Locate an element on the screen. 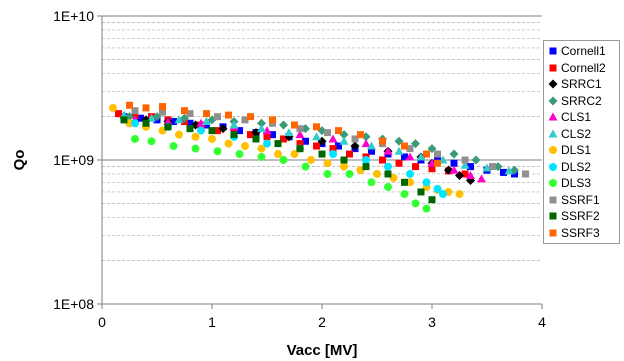 The width and height of the screenshot is (624, 361). legend-item: CLS2 is located at coordinates (581, 134).